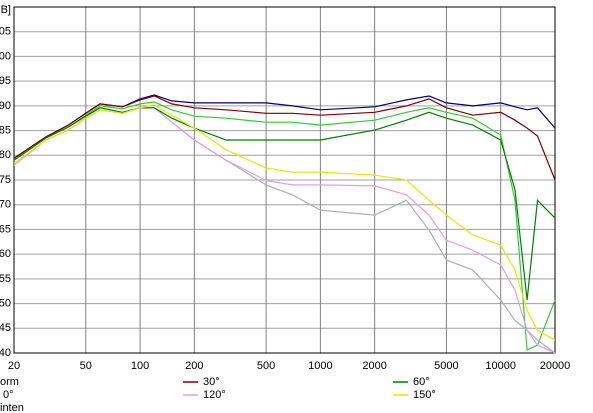  I want to click on y-tick-label: 55, so click(5, 279).